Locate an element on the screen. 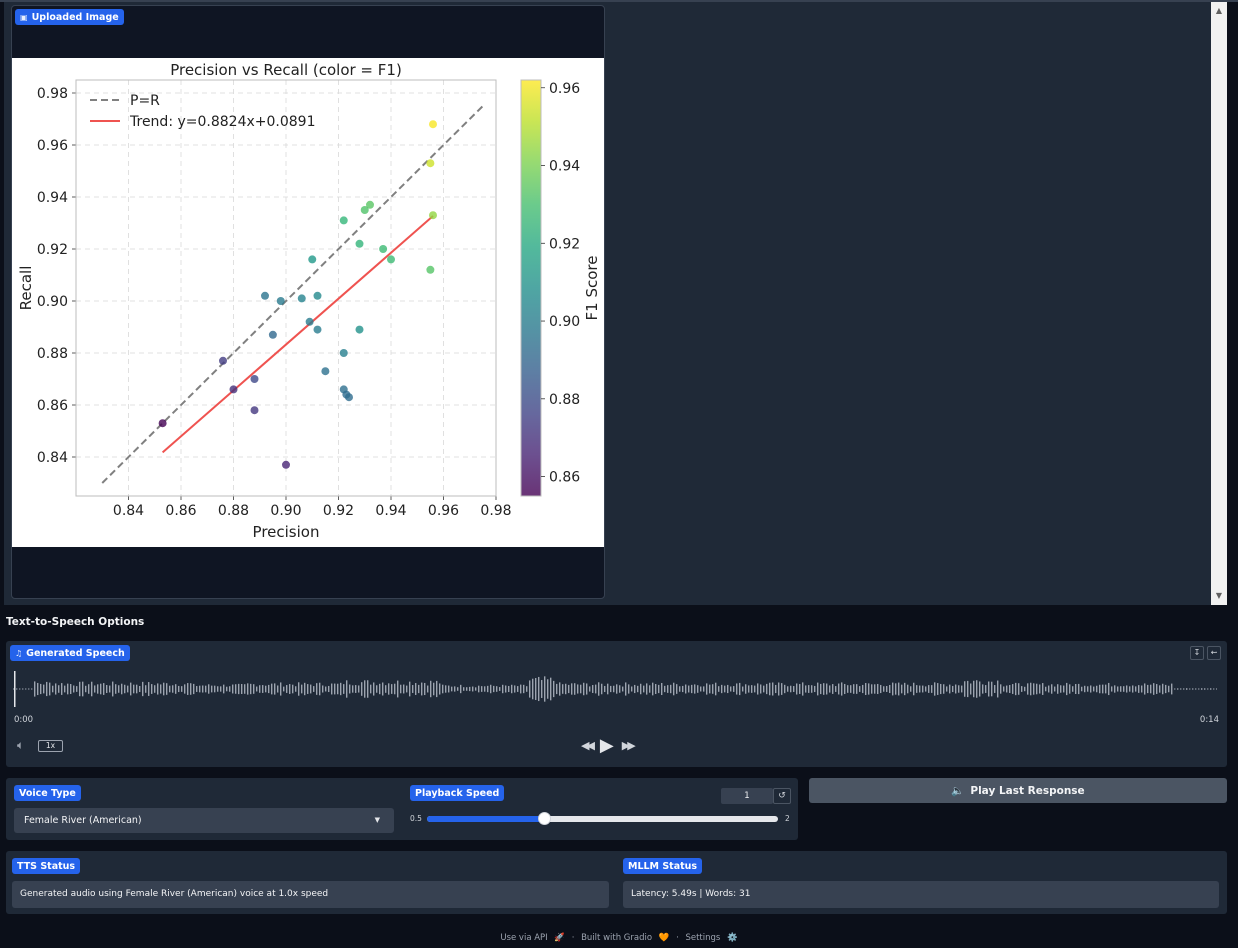 The width and height of the screenshot is (1238, 948). x-tick-label: 0.86 is located at coordinates (180, 511).